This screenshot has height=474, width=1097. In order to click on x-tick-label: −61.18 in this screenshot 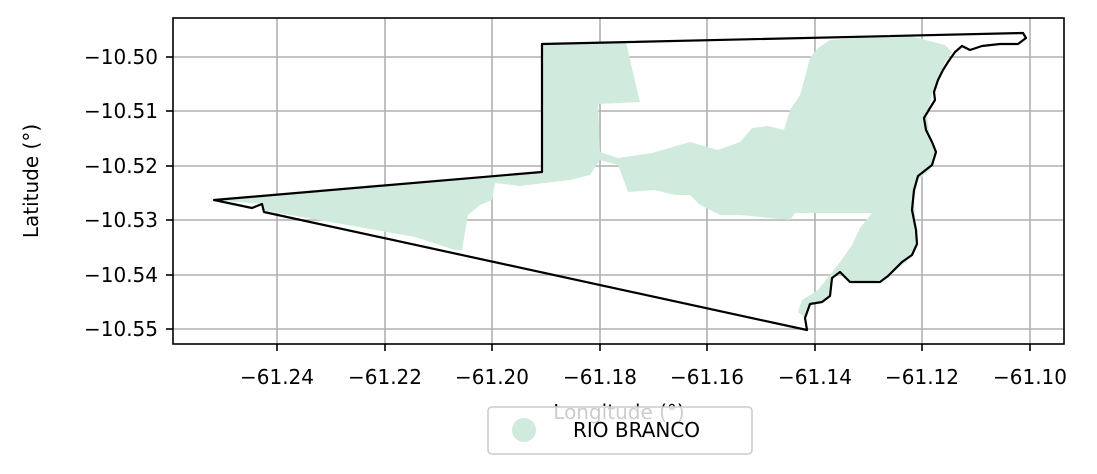, I will do `click(600, 377)`.